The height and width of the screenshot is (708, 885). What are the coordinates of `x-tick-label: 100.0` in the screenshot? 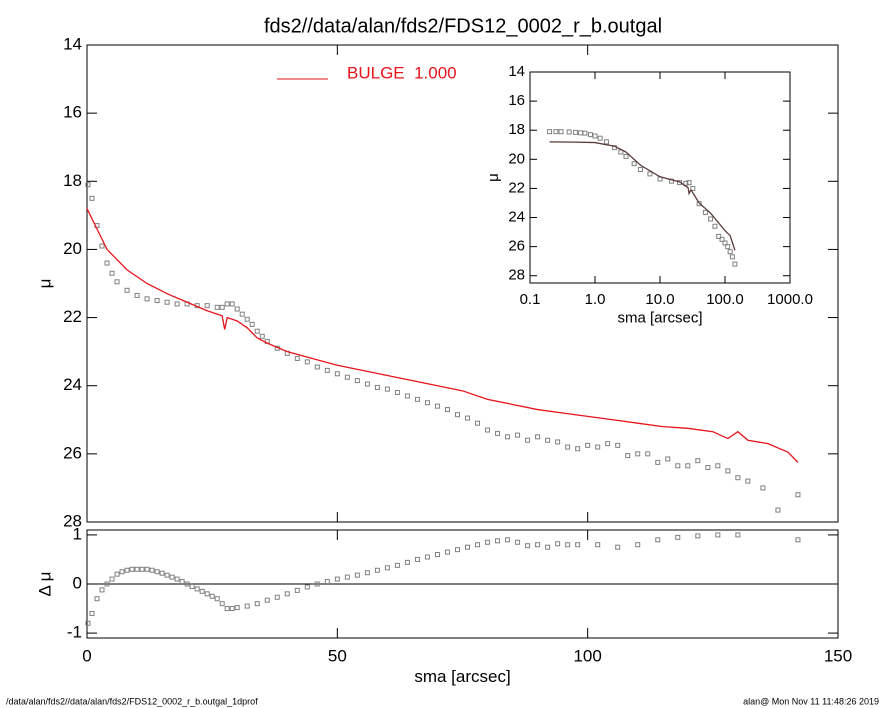 It's located at (725, 299).